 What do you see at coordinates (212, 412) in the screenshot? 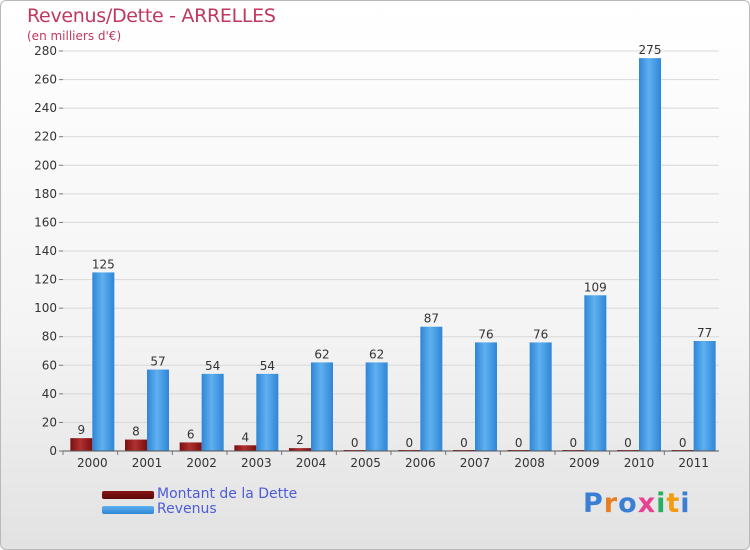
I see `bar-revenue-2002` at bounding box center [212, 412].